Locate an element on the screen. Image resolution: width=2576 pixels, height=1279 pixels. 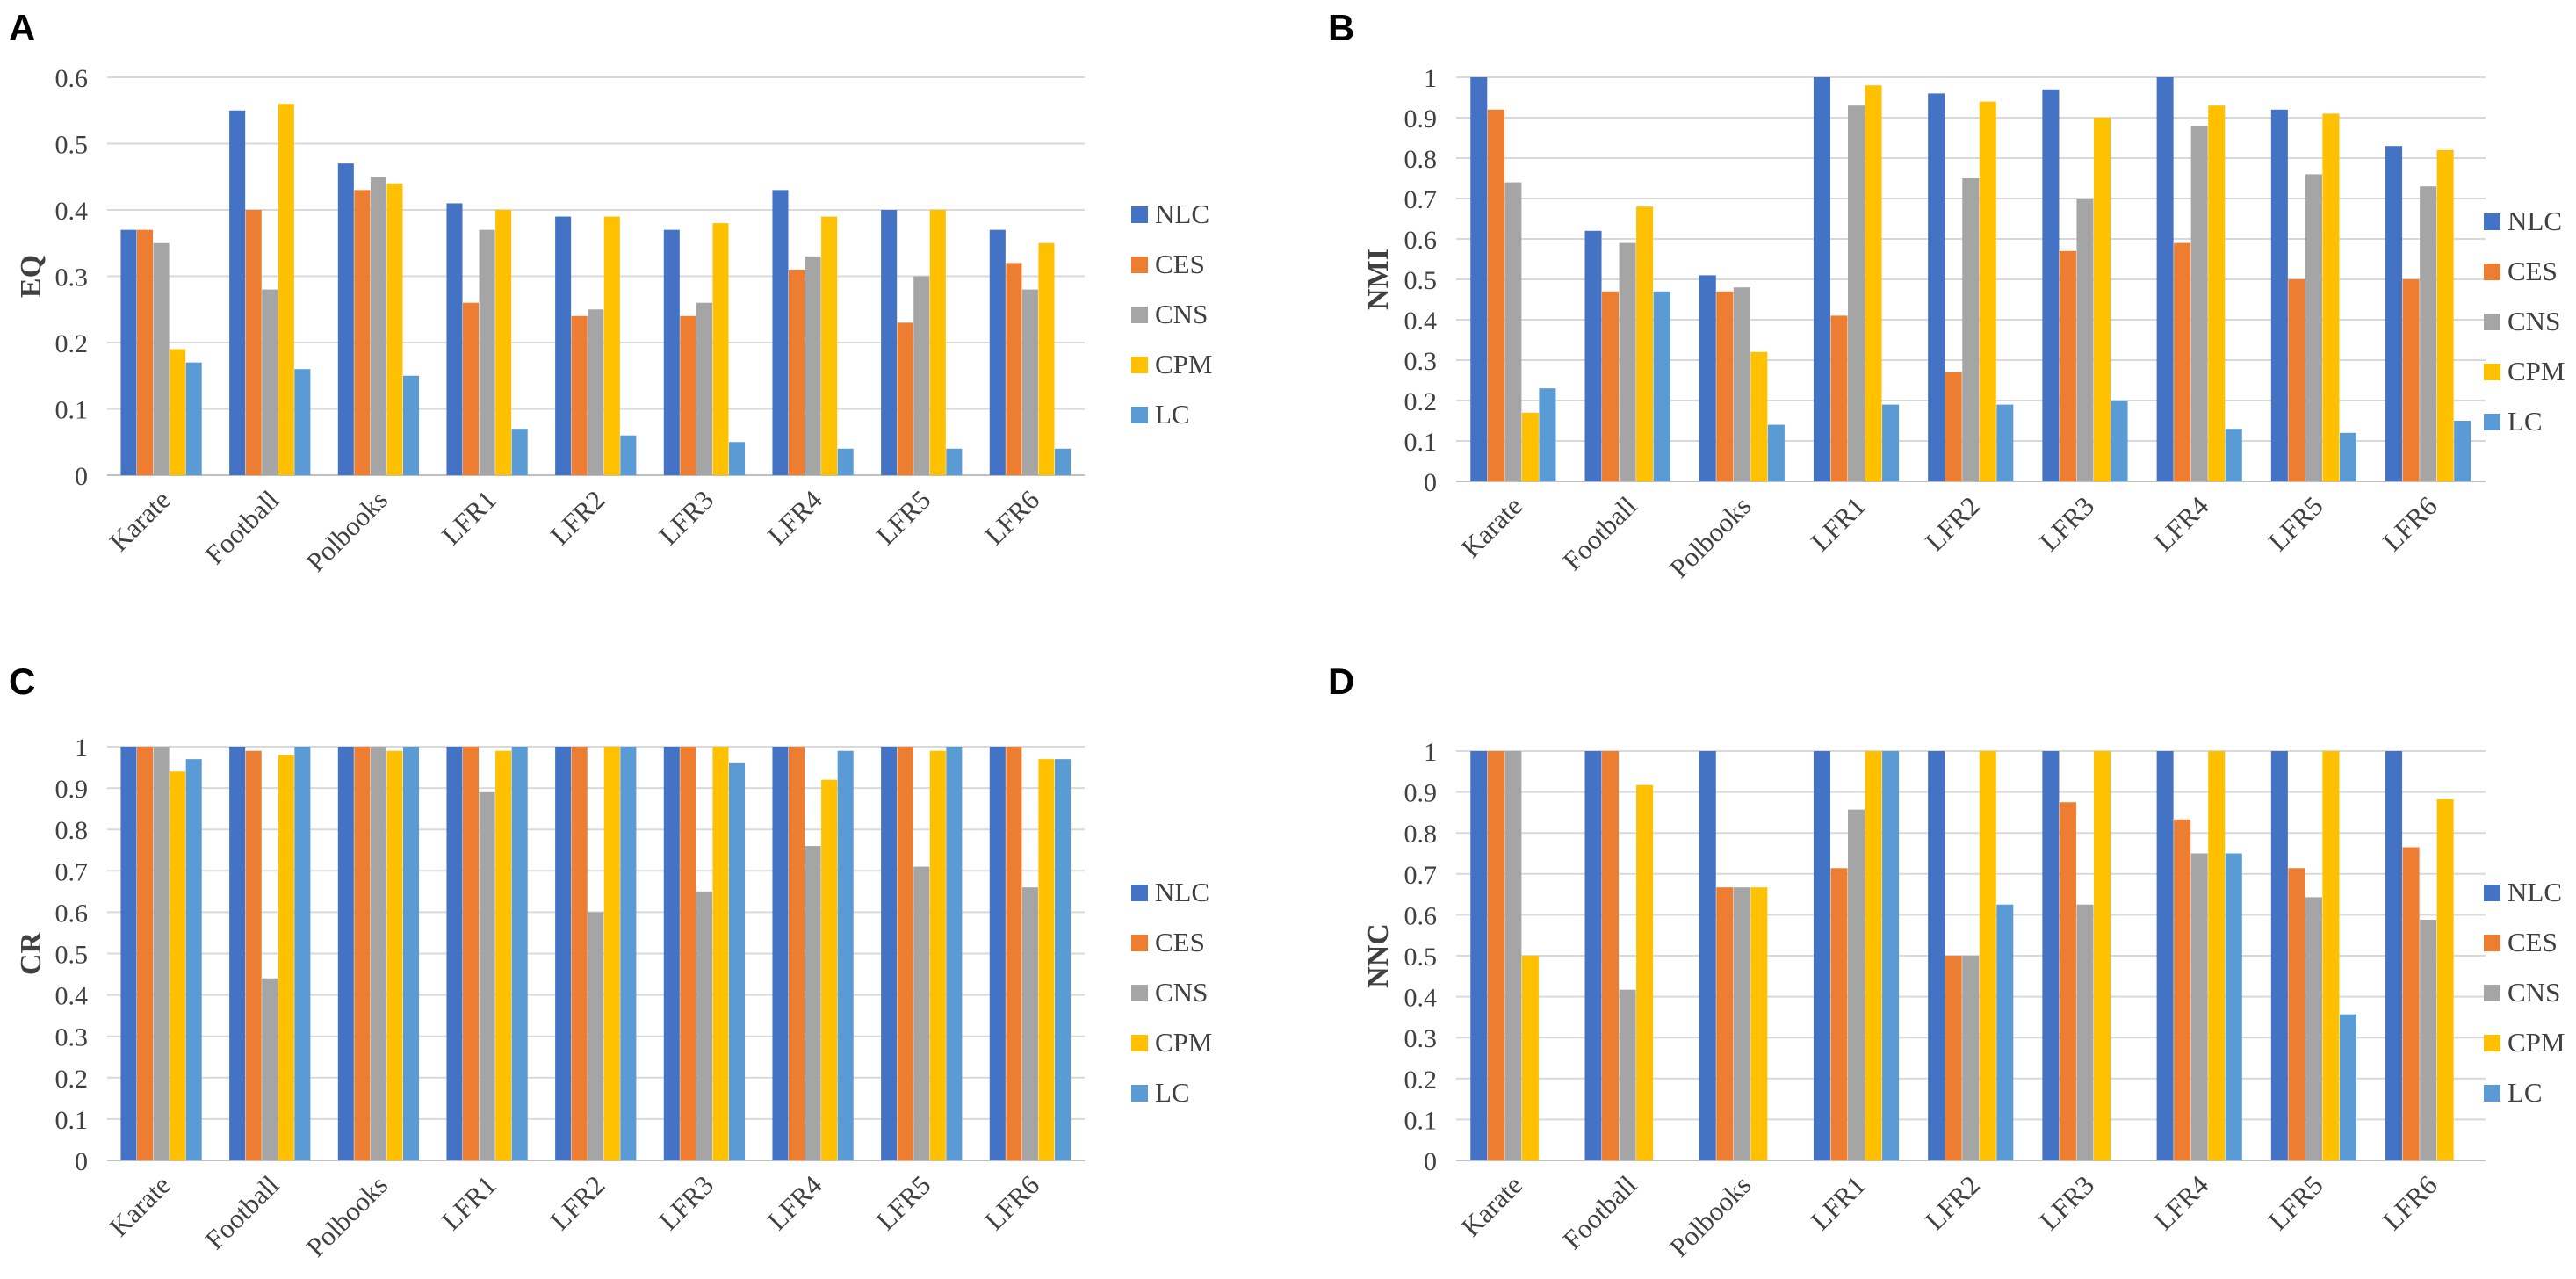
bar-cns-lfr4 is located at coordinates (813, 365).